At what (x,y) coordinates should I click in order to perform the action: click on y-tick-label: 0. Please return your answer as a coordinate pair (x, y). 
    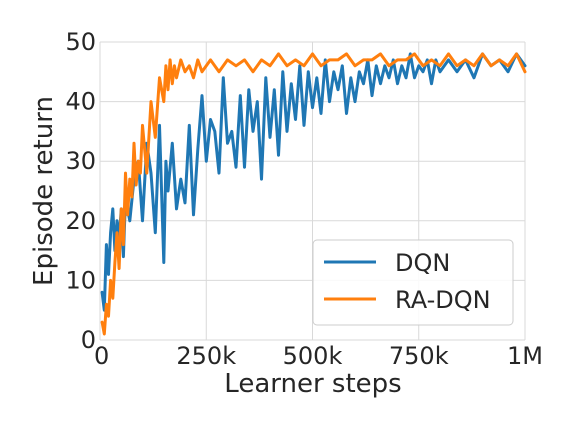
    Looking at the image, I should click on (88, 340).